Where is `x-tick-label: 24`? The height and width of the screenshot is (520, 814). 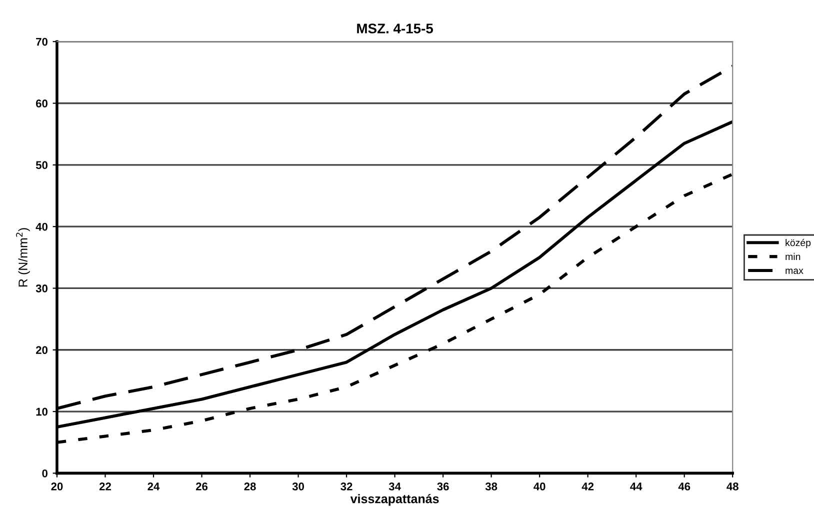
x-tick-label: 24 is located at coordinates (154, 486).